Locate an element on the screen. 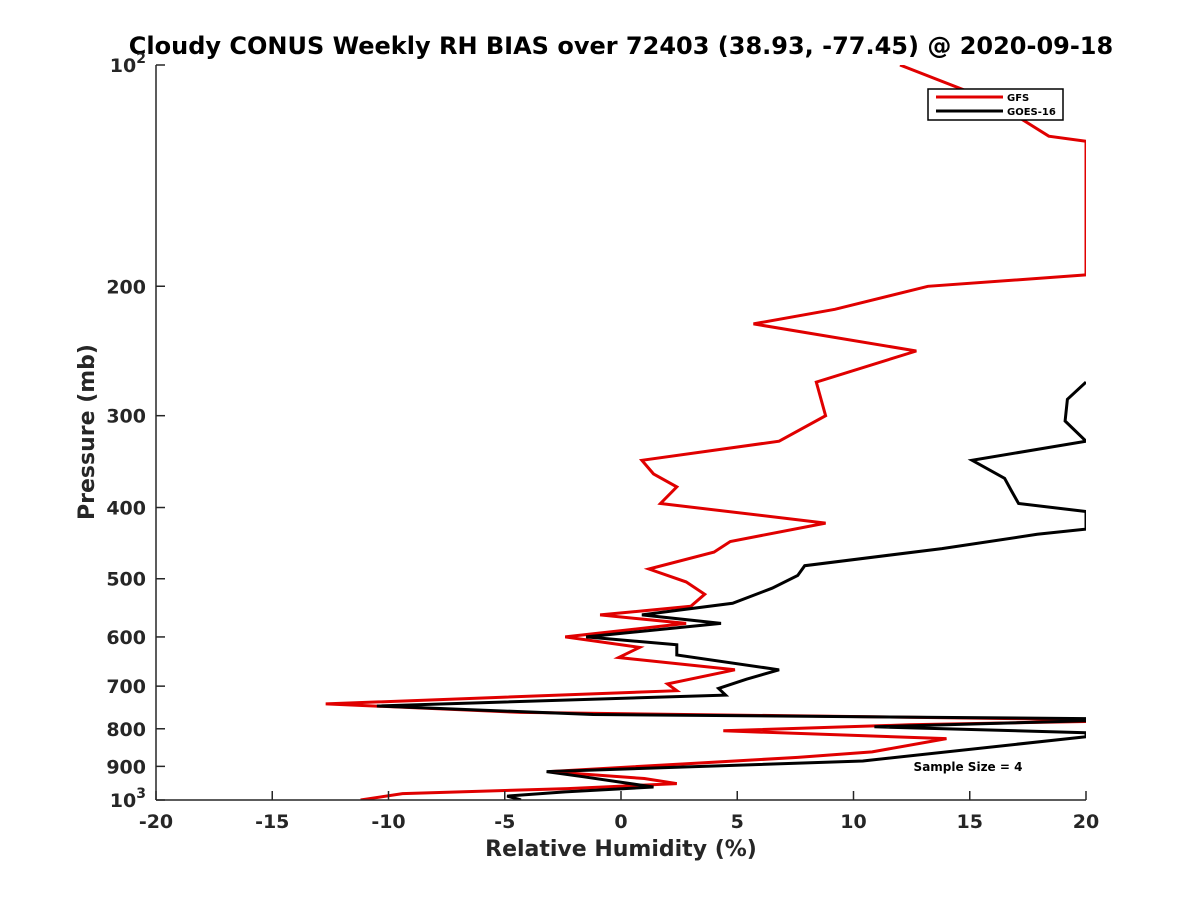 Image resolution: width=1200 pixels, height=900 pixels. x-tick-label: -20 is located at coordinates (156, 822).